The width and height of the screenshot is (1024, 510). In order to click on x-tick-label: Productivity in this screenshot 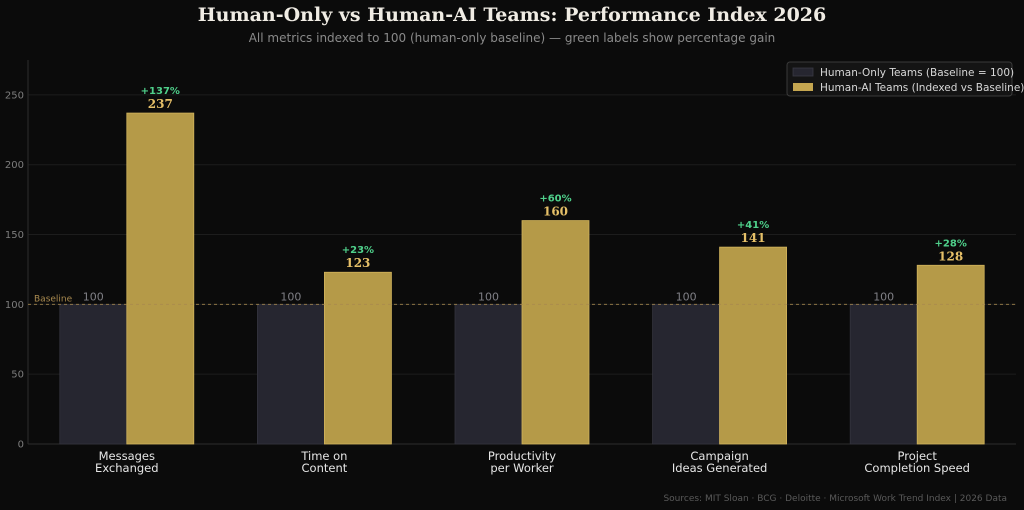, I will do `click(522, 456)`.